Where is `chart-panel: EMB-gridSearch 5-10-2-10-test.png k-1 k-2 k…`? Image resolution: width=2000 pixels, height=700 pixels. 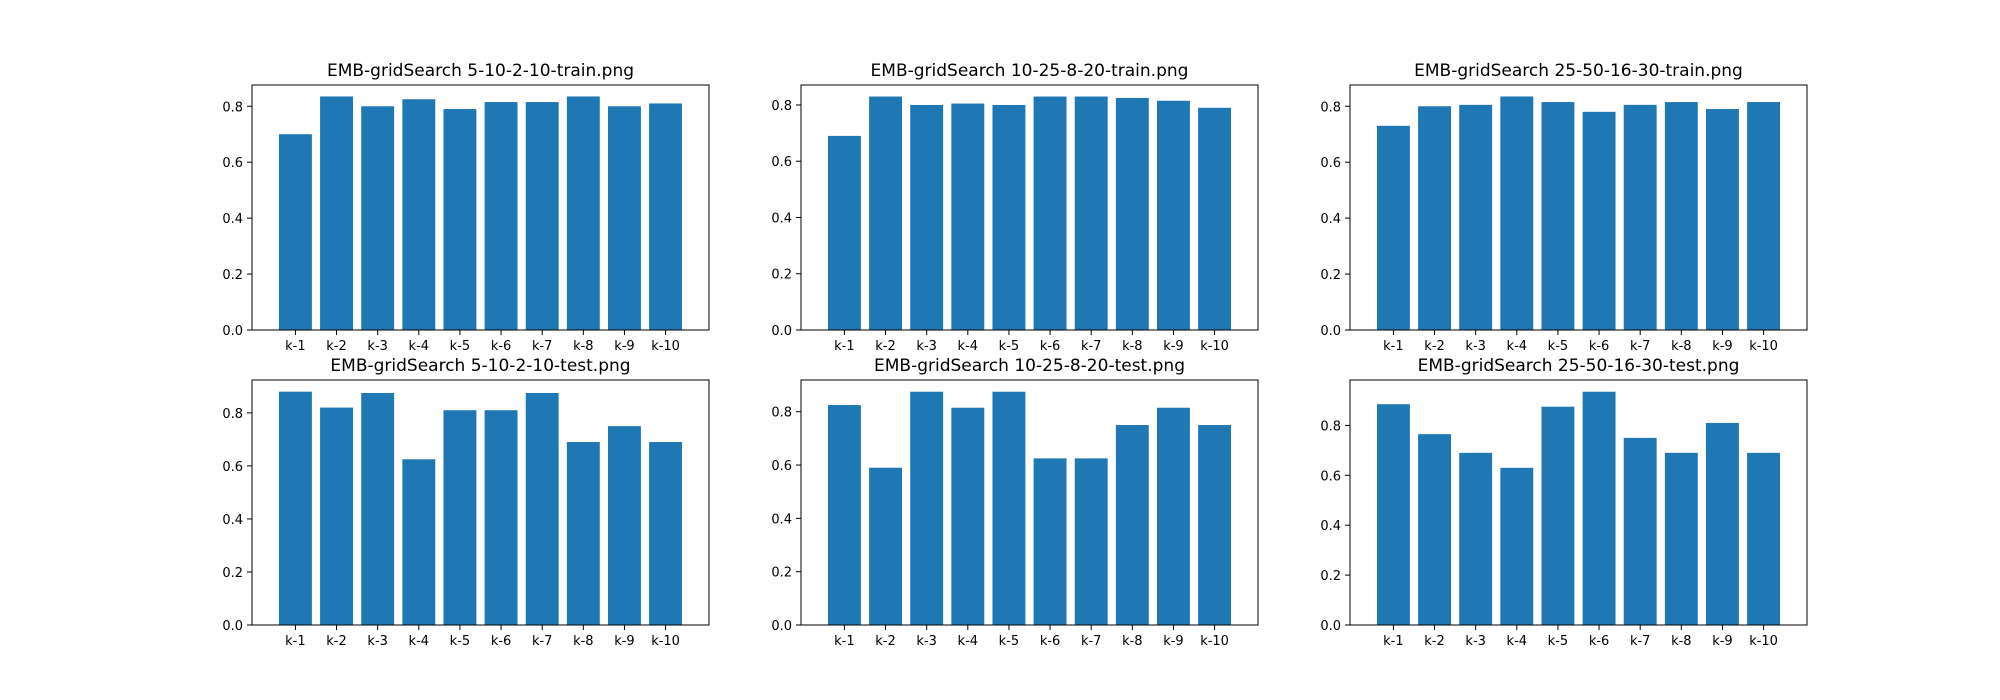
chart-panel: EMB-gridSearch 5-10-2-10-test.png k-1 k-2 k… is located at coordinates (466, 502).